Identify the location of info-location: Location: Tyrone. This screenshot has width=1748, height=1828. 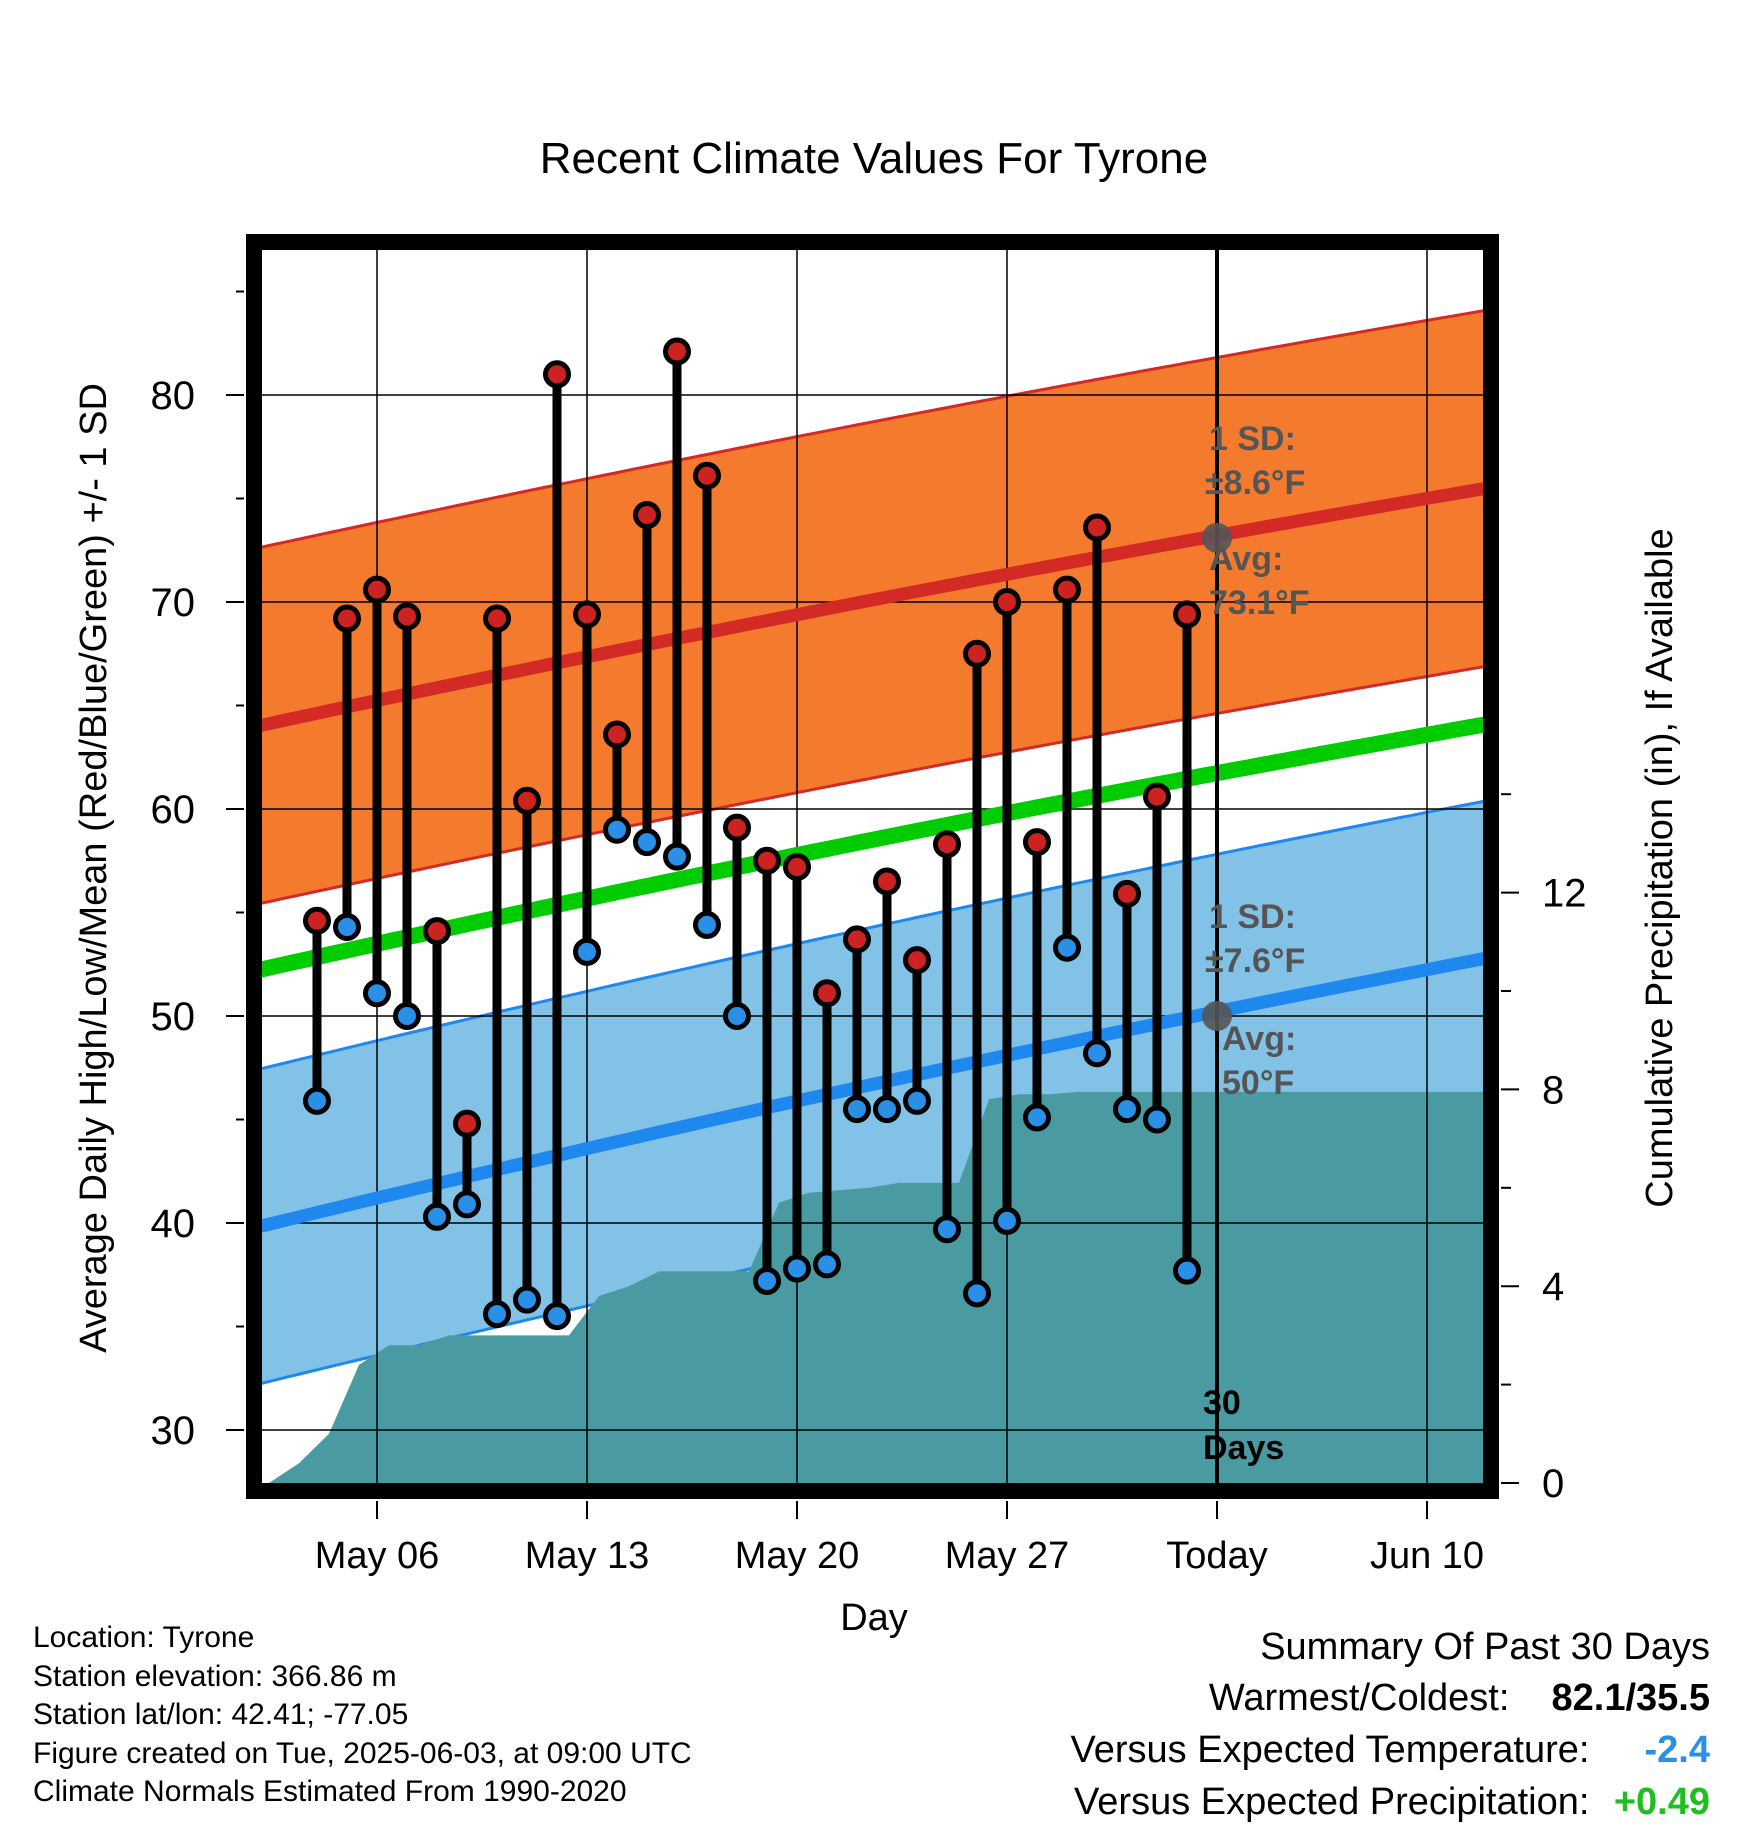
(144, 1637).